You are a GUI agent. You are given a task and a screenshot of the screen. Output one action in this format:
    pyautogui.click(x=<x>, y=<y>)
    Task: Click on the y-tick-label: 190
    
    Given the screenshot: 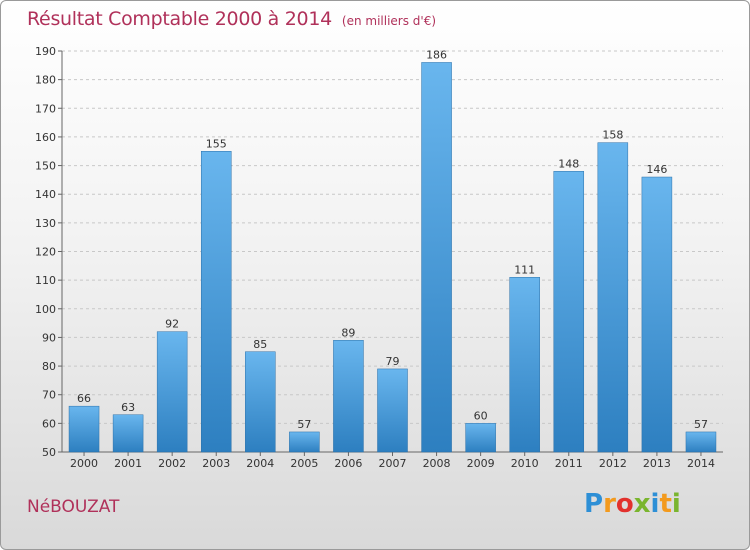 What is the action you would take?
    pyautogui.click(x=45, y=51)
    